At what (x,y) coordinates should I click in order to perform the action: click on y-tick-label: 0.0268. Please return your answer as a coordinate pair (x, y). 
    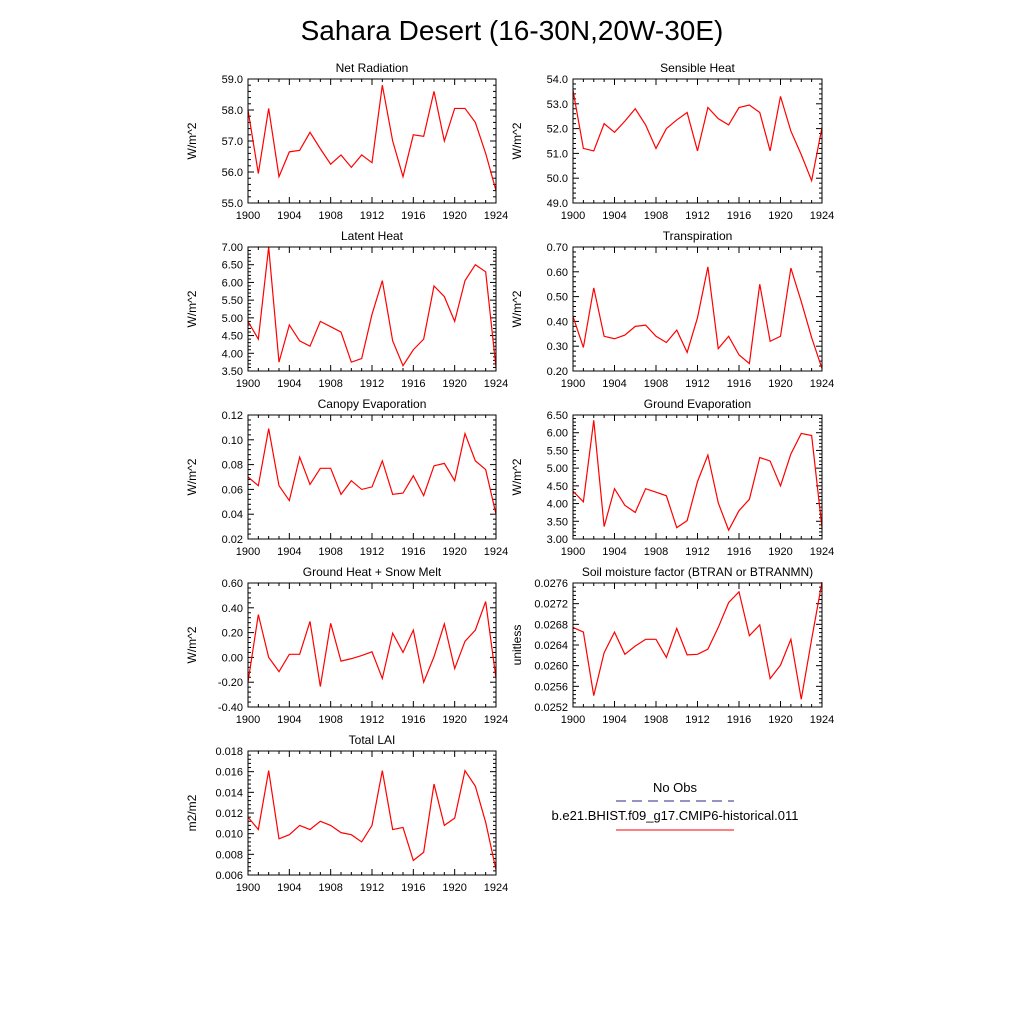
    Looking at the image, I should click on (551, 625).